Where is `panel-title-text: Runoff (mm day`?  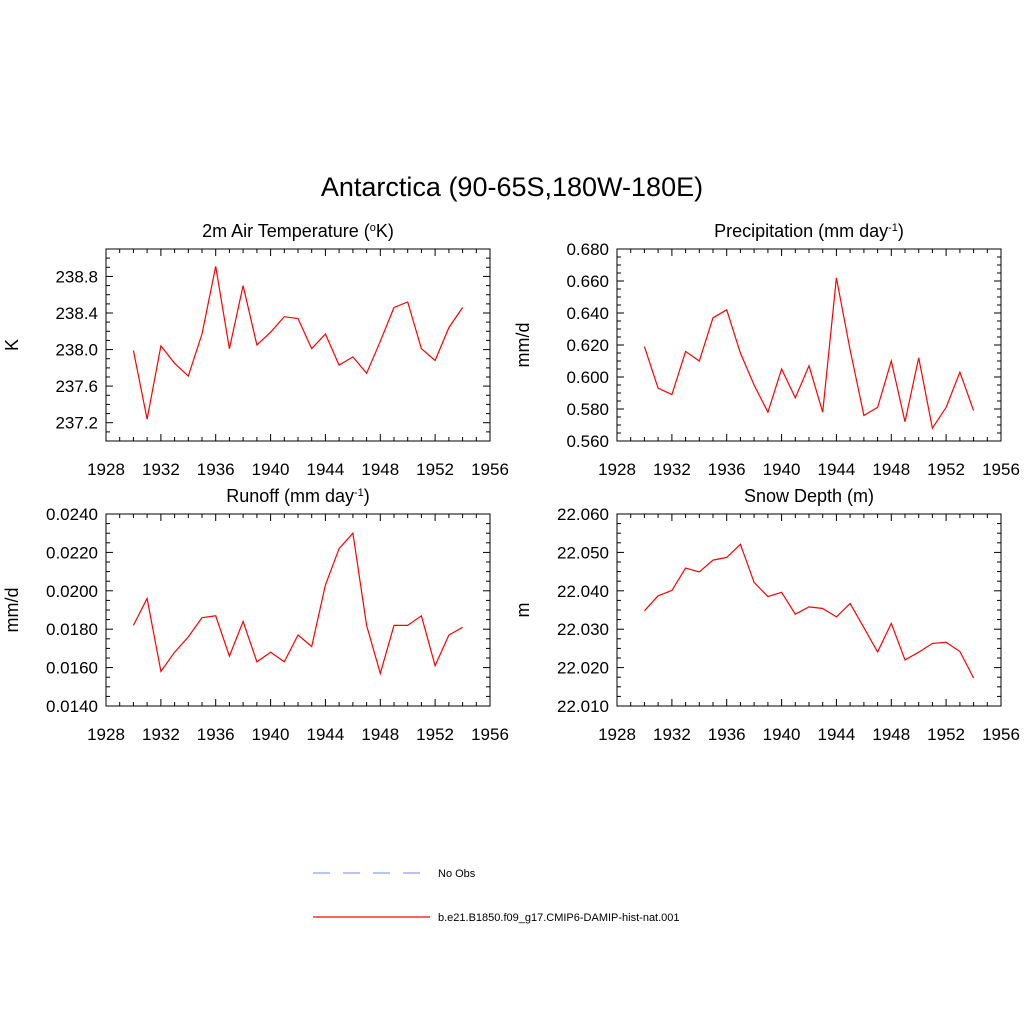 panel-title-text: Runoff (mm day is located at coordinates (290, 496).